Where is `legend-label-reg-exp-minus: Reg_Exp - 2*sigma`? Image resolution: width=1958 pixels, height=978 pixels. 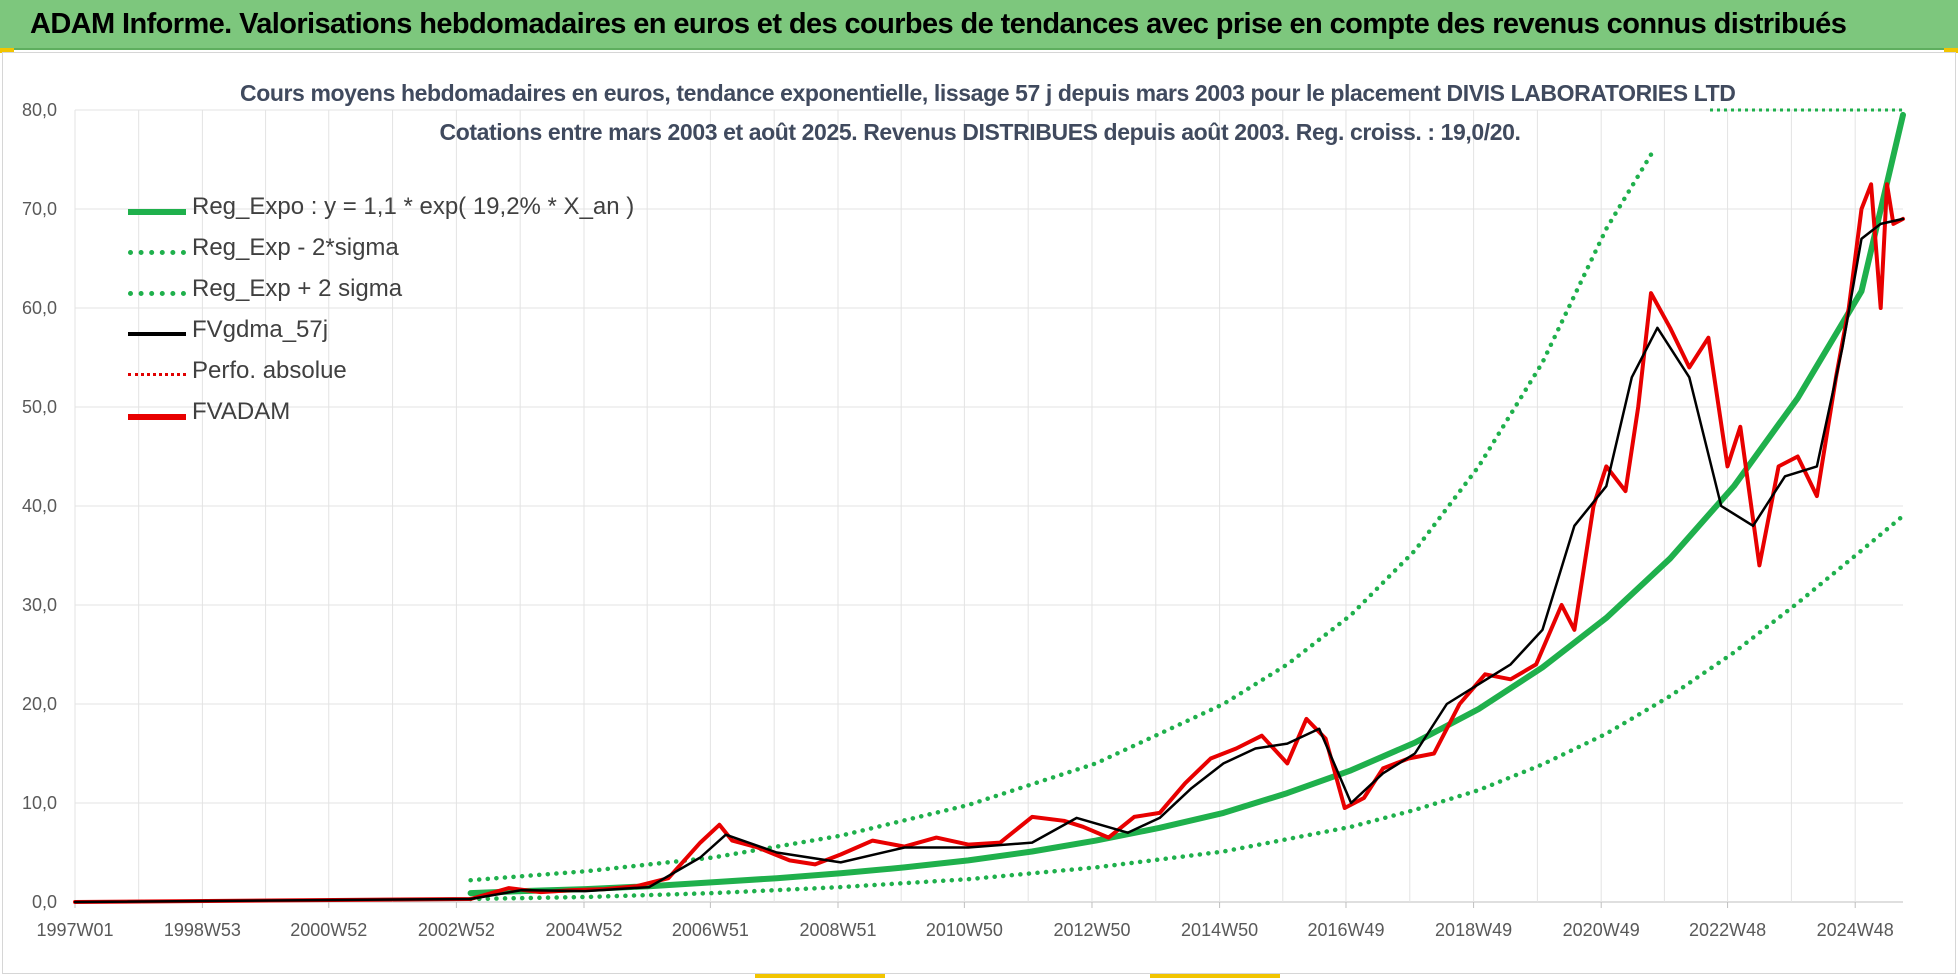
legend-label-reg-exp-minus: Reg_Exp - 2*sigma is located at coordinates (295, 247).